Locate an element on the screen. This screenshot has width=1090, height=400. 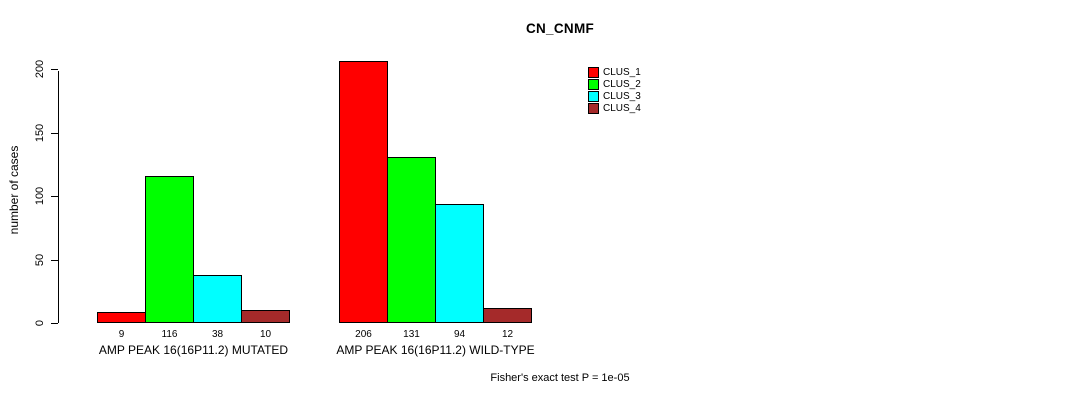
y-tick-label-text: 100 is located at coordinates (40, 196).